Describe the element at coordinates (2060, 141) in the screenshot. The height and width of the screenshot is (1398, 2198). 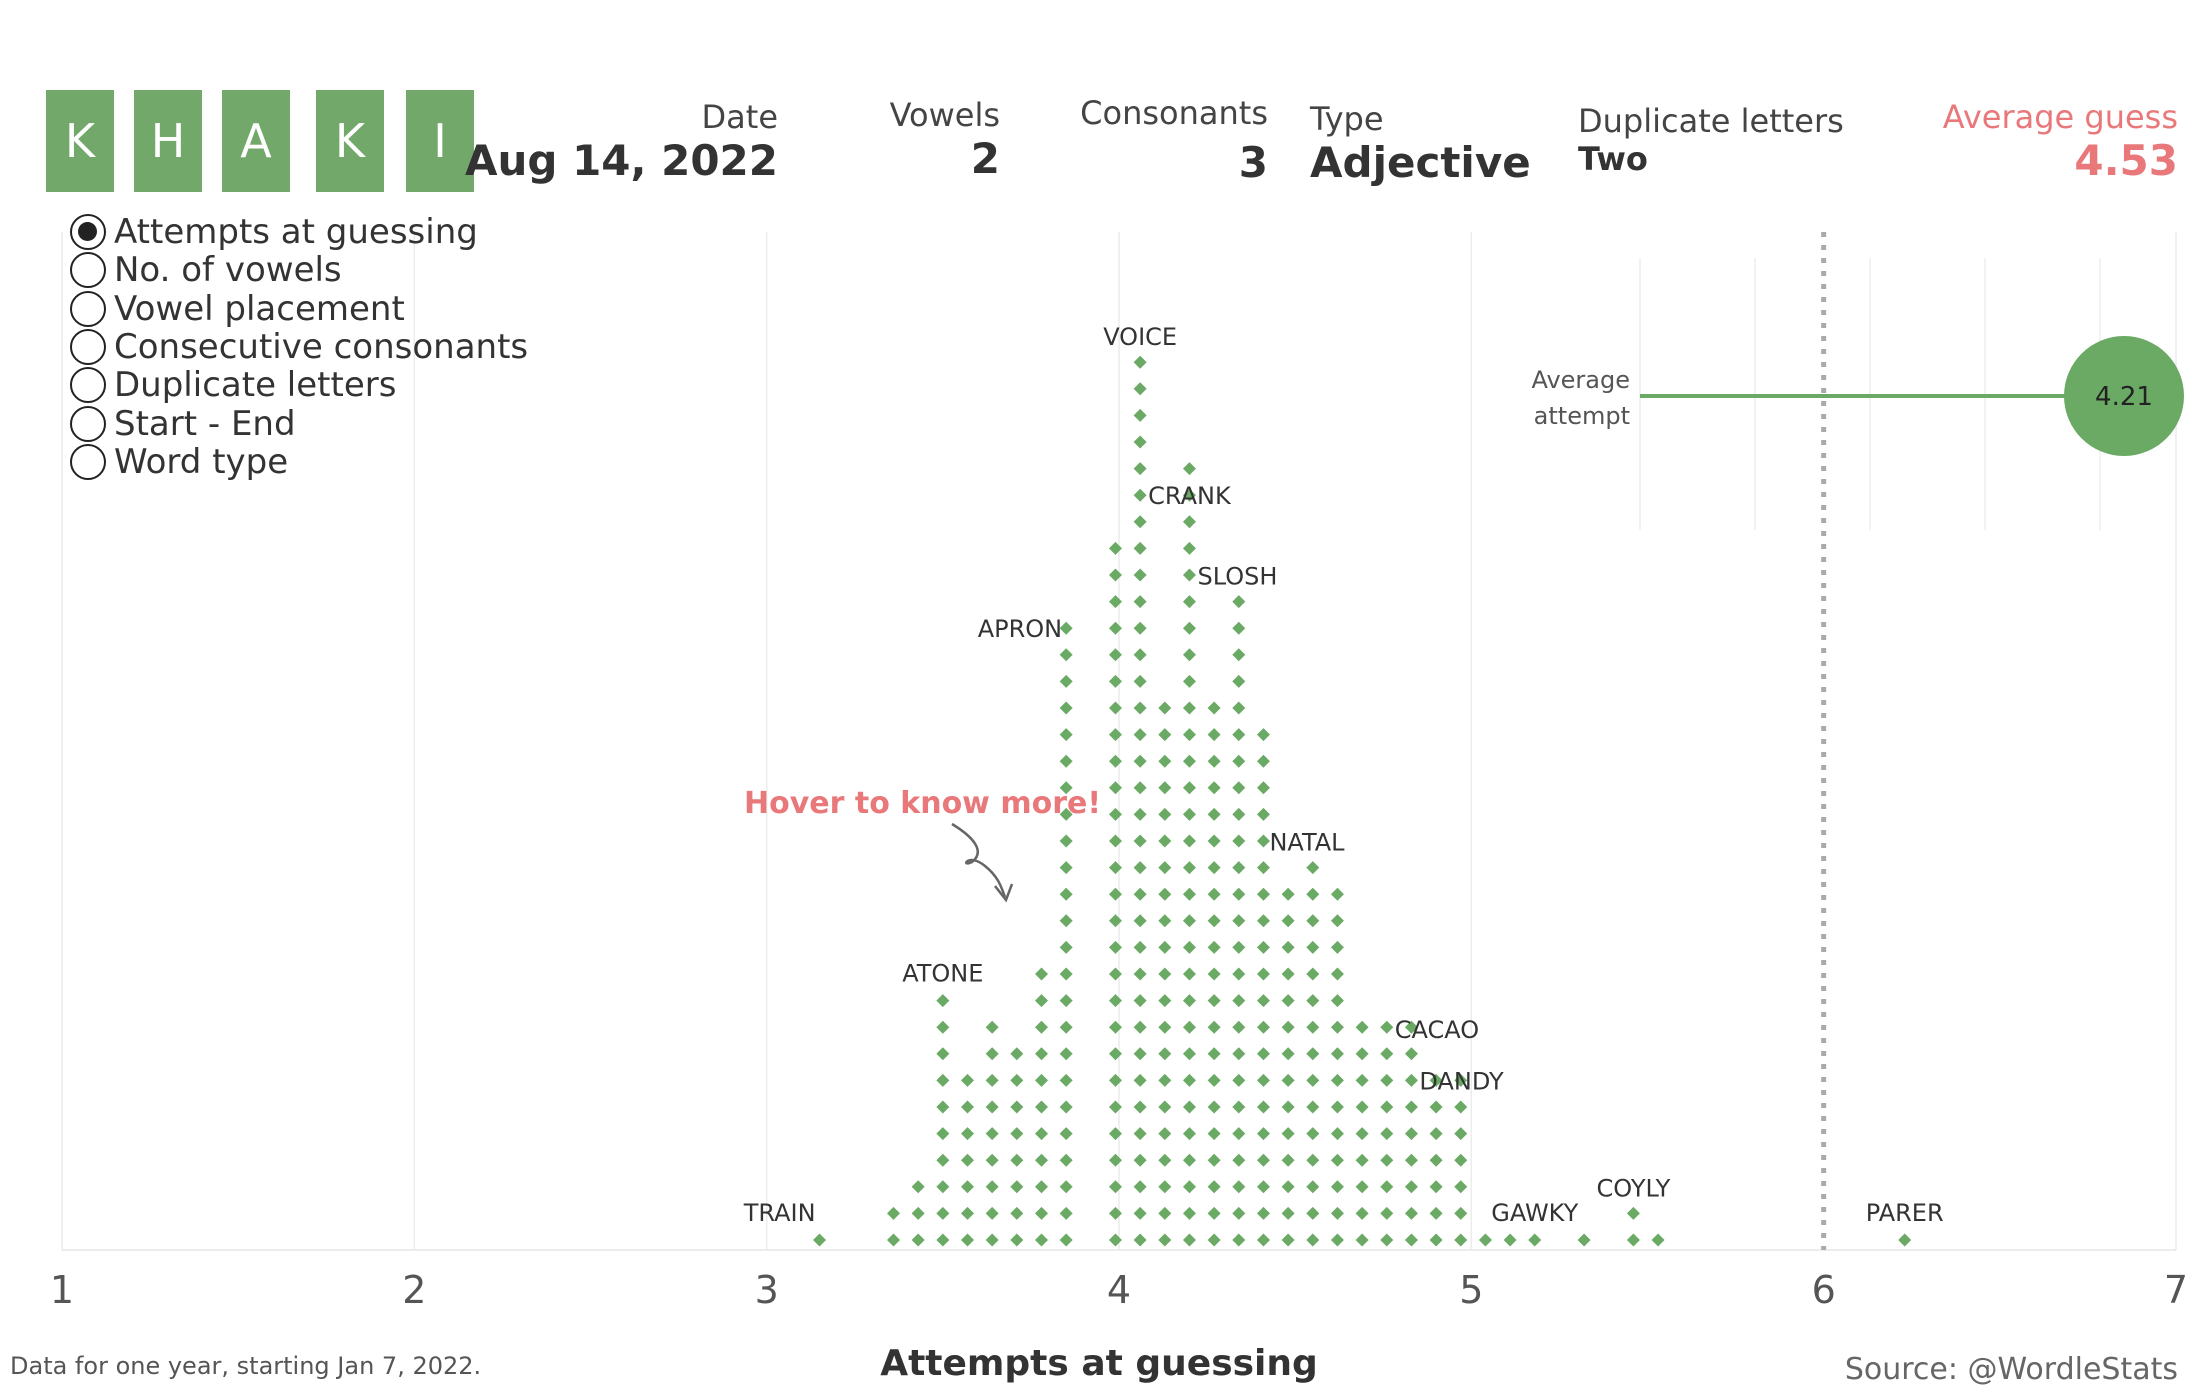
I see `average-stat: Average guess 4.53` at that location.